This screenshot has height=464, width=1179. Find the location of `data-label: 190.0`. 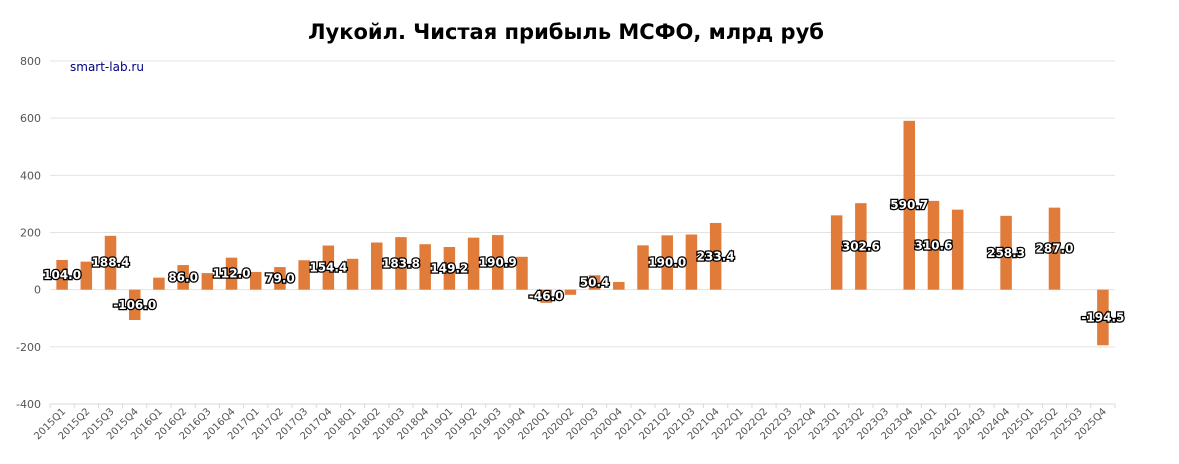

data-label: 190.0 is located at coordinates (667, 263).